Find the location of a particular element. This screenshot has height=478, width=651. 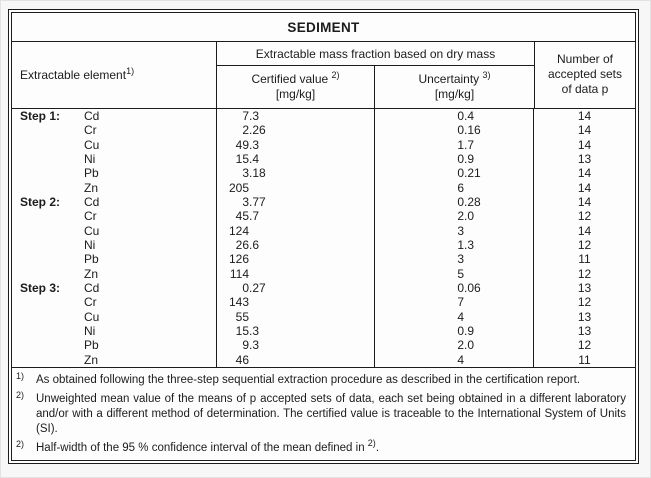

sets-count-cell: 12 is located at coordinates (584, 216).